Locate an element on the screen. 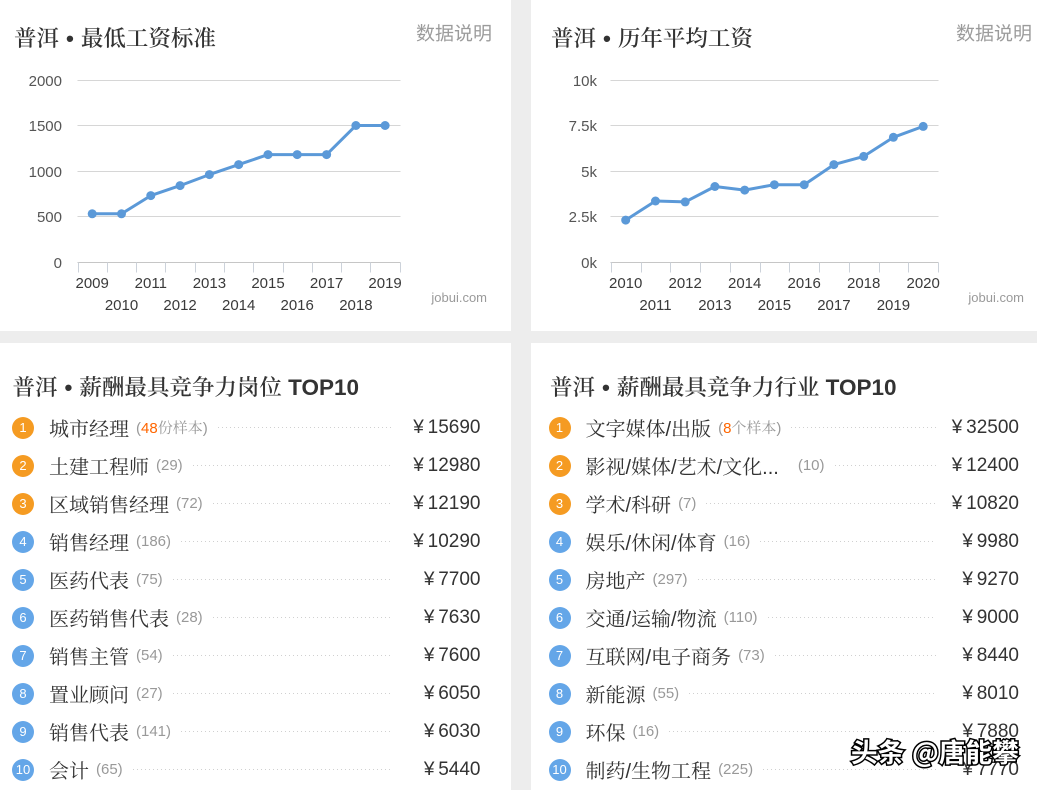 This screenshot has height=790, width=1037. svg-text: 2.5k is located at coordinates (583, 217).